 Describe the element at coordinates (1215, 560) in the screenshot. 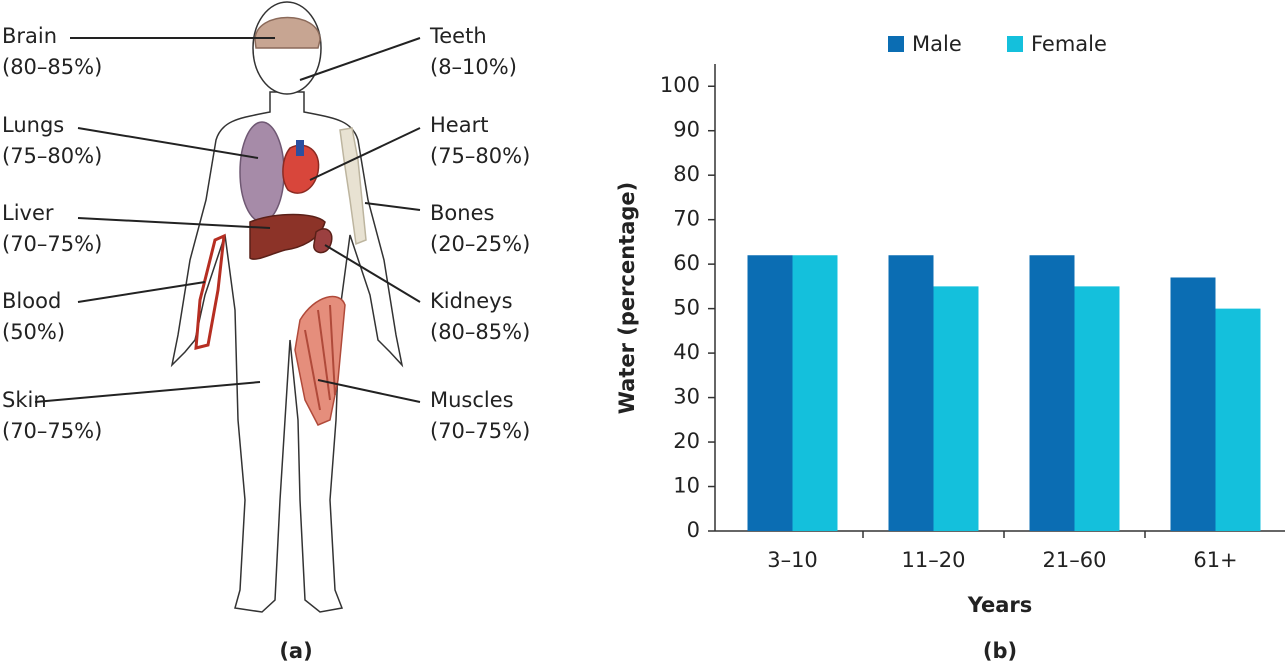

I see `x-tick-label: 61+` at that location.